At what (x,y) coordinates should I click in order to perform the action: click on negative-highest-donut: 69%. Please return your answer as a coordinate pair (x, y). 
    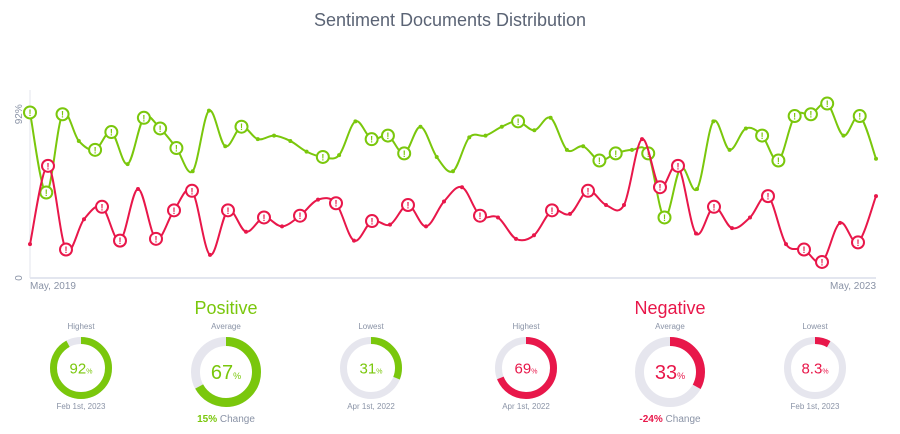
    Looking at the image, I should click on (526, 368).